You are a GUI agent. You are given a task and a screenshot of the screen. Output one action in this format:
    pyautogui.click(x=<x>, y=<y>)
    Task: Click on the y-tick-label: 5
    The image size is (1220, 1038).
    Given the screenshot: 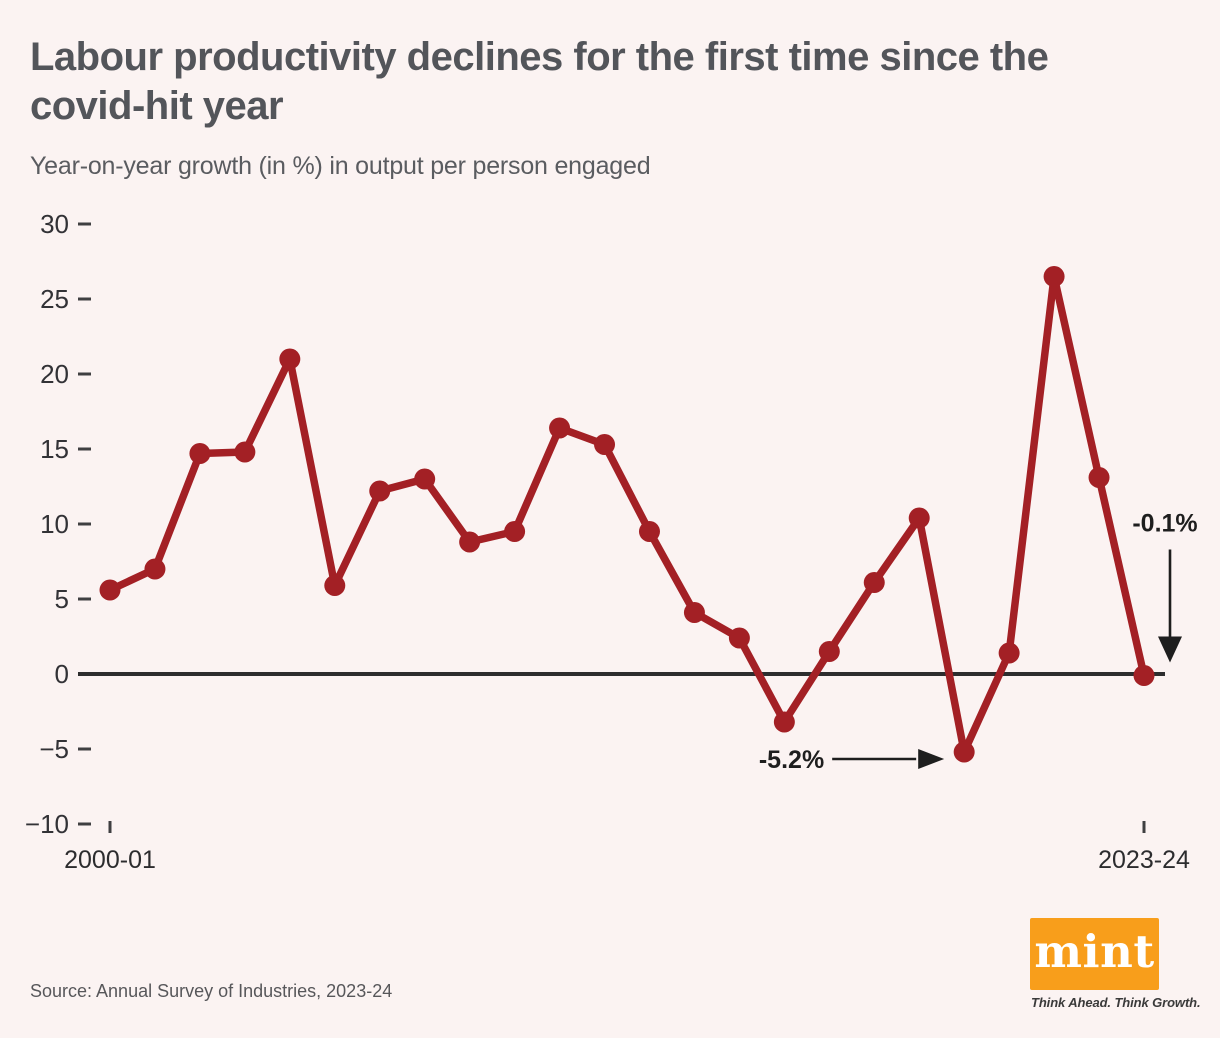 What is the action you would take?
    pyautogui.click(x=62, y=599)
    